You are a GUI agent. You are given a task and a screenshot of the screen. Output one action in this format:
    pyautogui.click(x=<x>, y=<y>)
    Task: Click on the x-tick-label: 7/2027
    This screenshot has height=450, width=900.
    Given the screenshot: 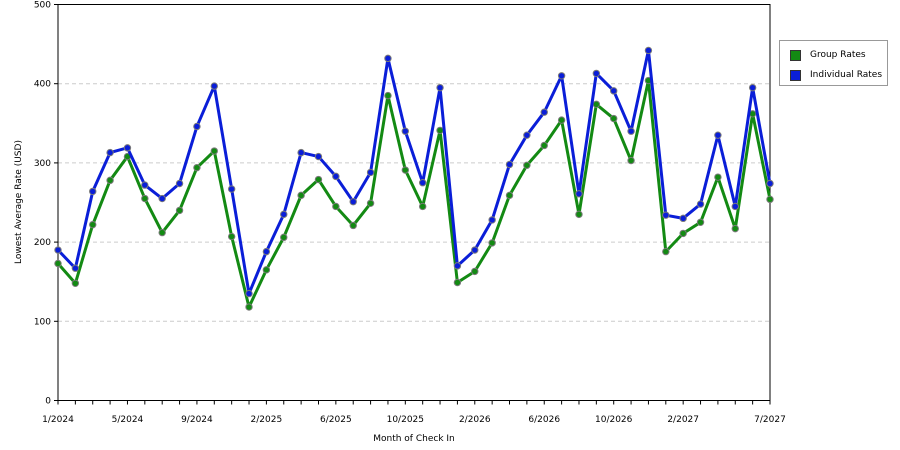 What is the action you would take?
    pyautogui.click(x=770, y=420)
    